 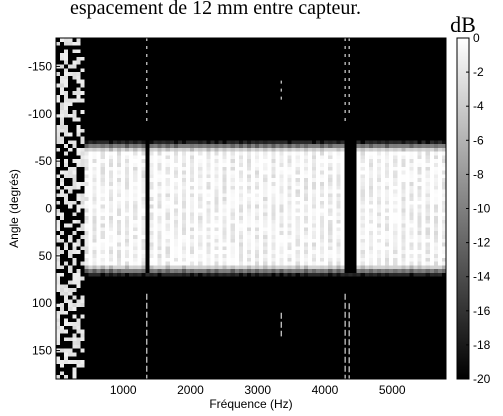 What do you see at coordinates (123, 390) in the screenshot?
I see `x-tick-label: 1000` at bounding box center [123, 390].